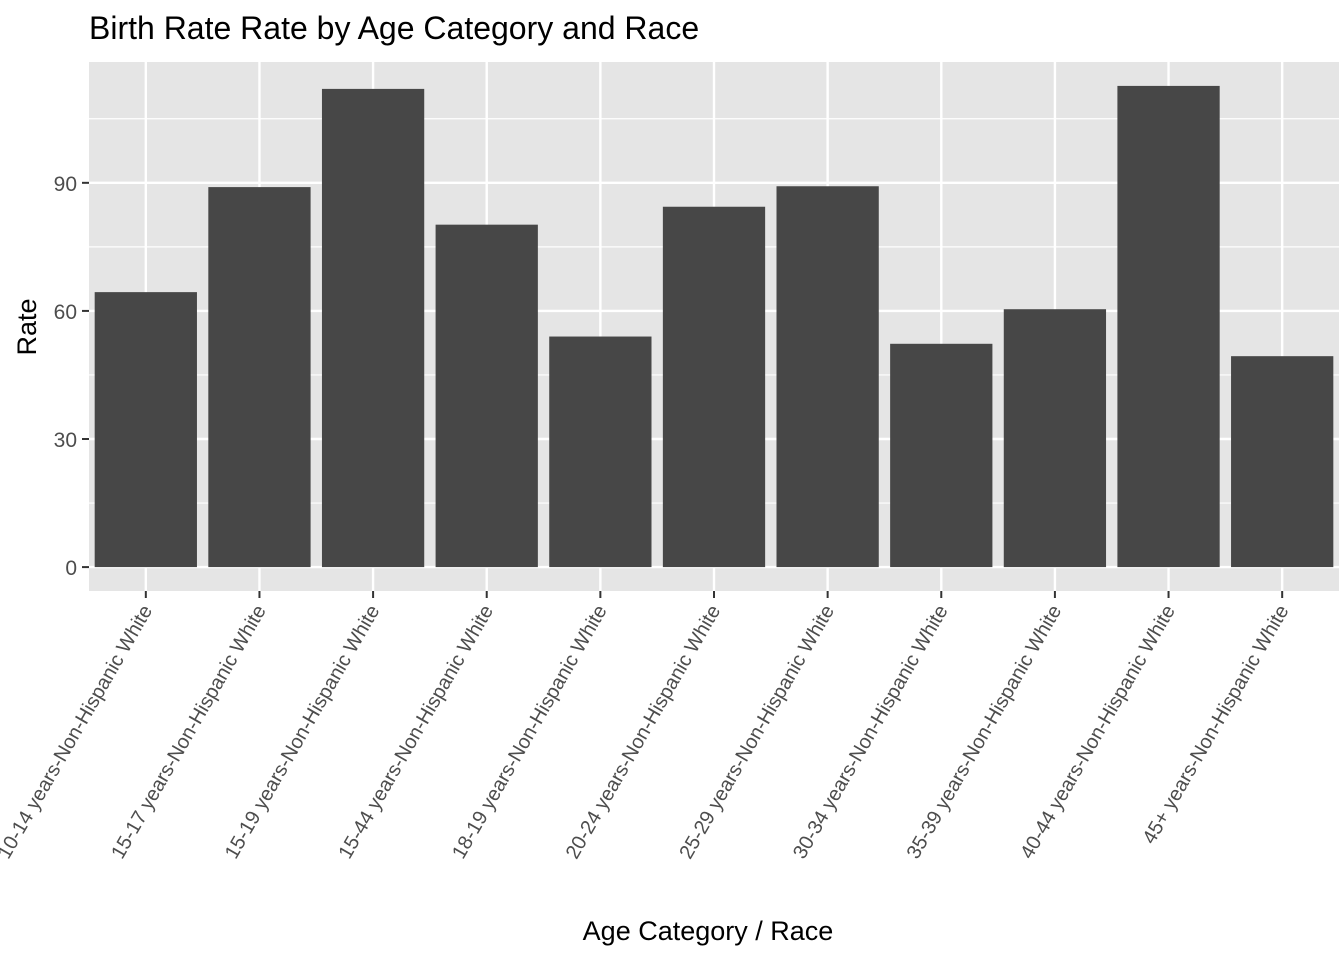  I want to click on y-tick-label: 0, so click(71, 568).